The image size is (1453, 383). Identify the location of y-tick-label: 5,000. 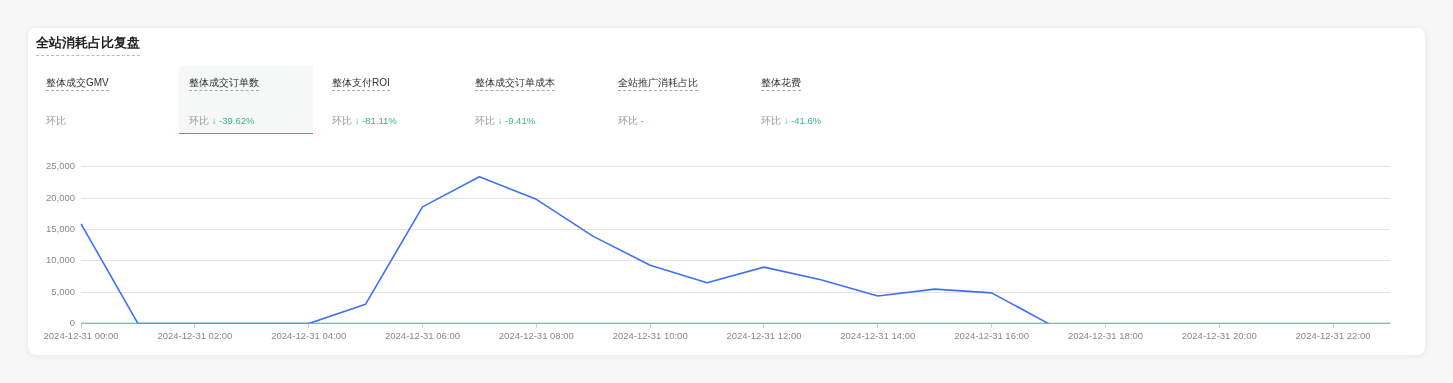
(63, 291).